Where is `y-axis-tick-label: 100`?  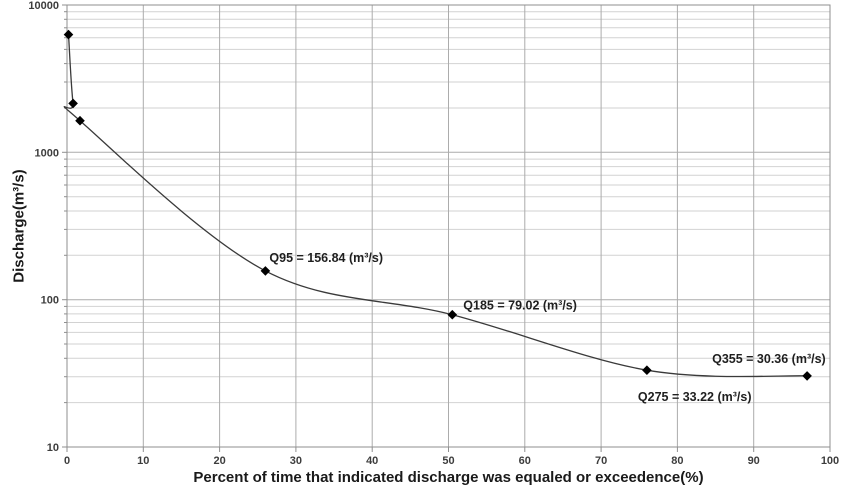
y-axis-tick-label: 100 is located at coordinates (50, 301).